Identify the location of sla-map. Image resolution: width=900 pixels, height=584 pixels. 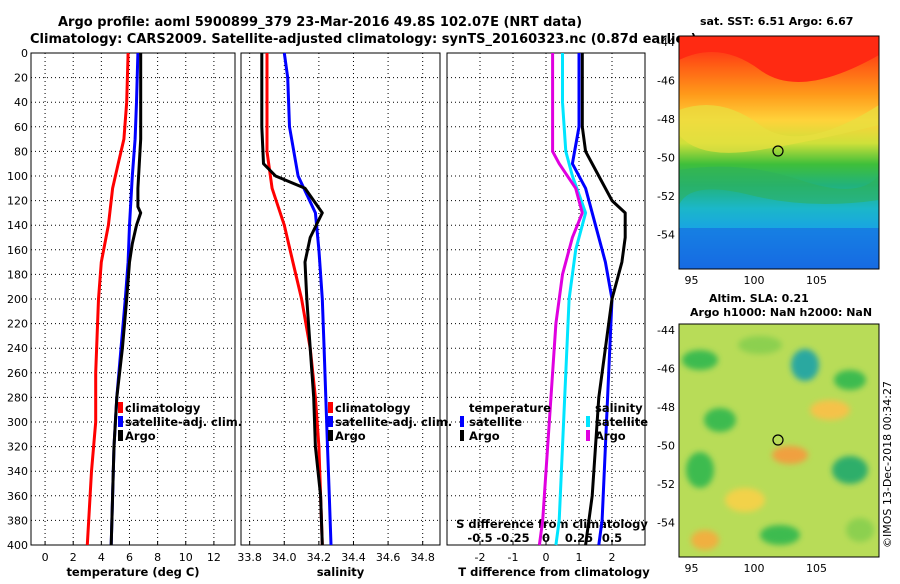
(779, 440).